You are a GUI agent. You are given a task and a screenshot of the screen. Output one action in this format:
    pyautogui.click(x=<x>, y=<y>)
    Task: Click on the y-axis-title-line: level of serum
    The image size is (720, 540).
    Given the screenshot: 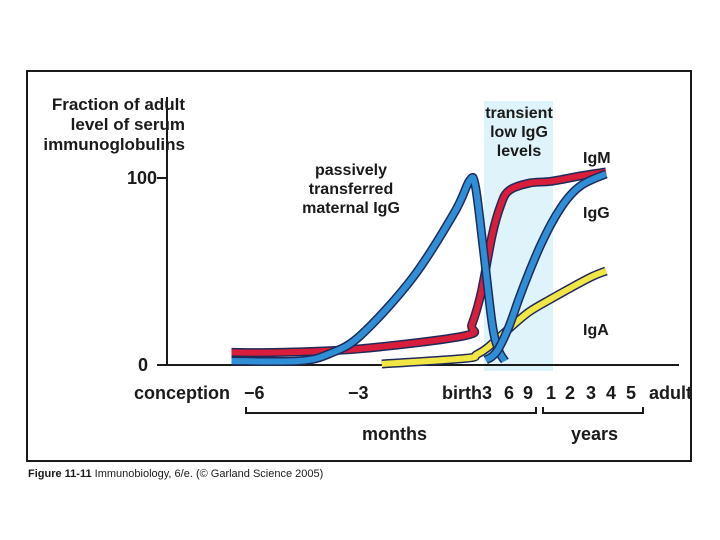 What is the action you would take?
    pyautogui.click(x=127, y=124)
    